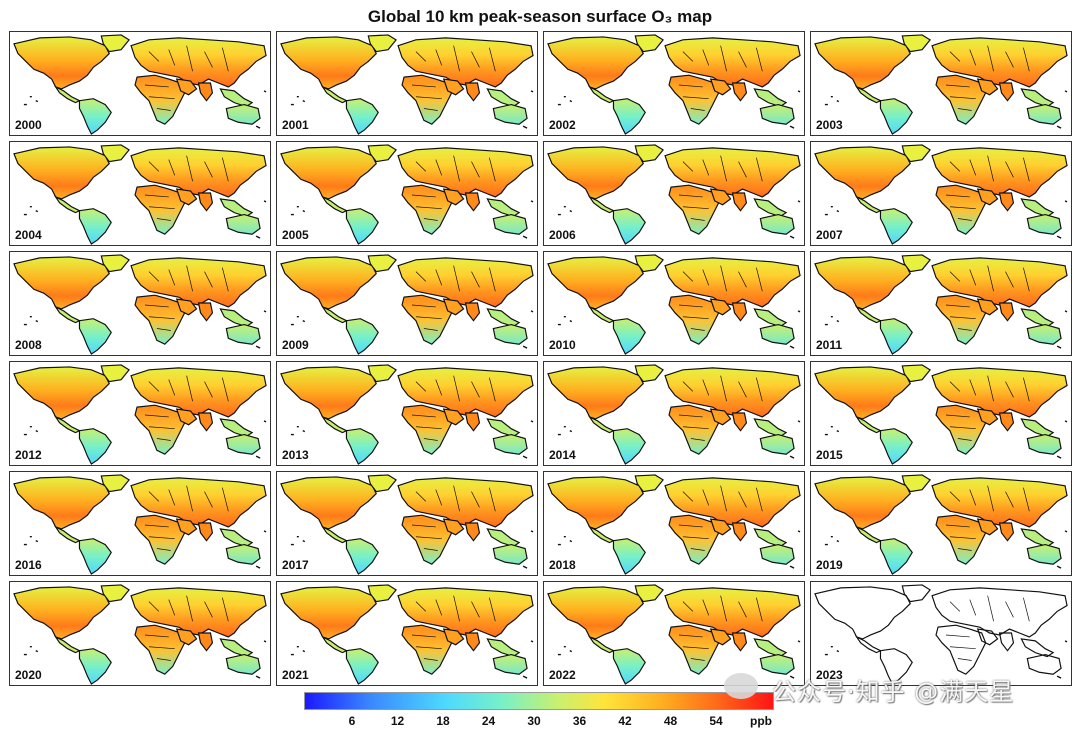  Describe the element at coordinates (674, 193) in the screenshot. I see `map-panel-2006: 2006` at that location.